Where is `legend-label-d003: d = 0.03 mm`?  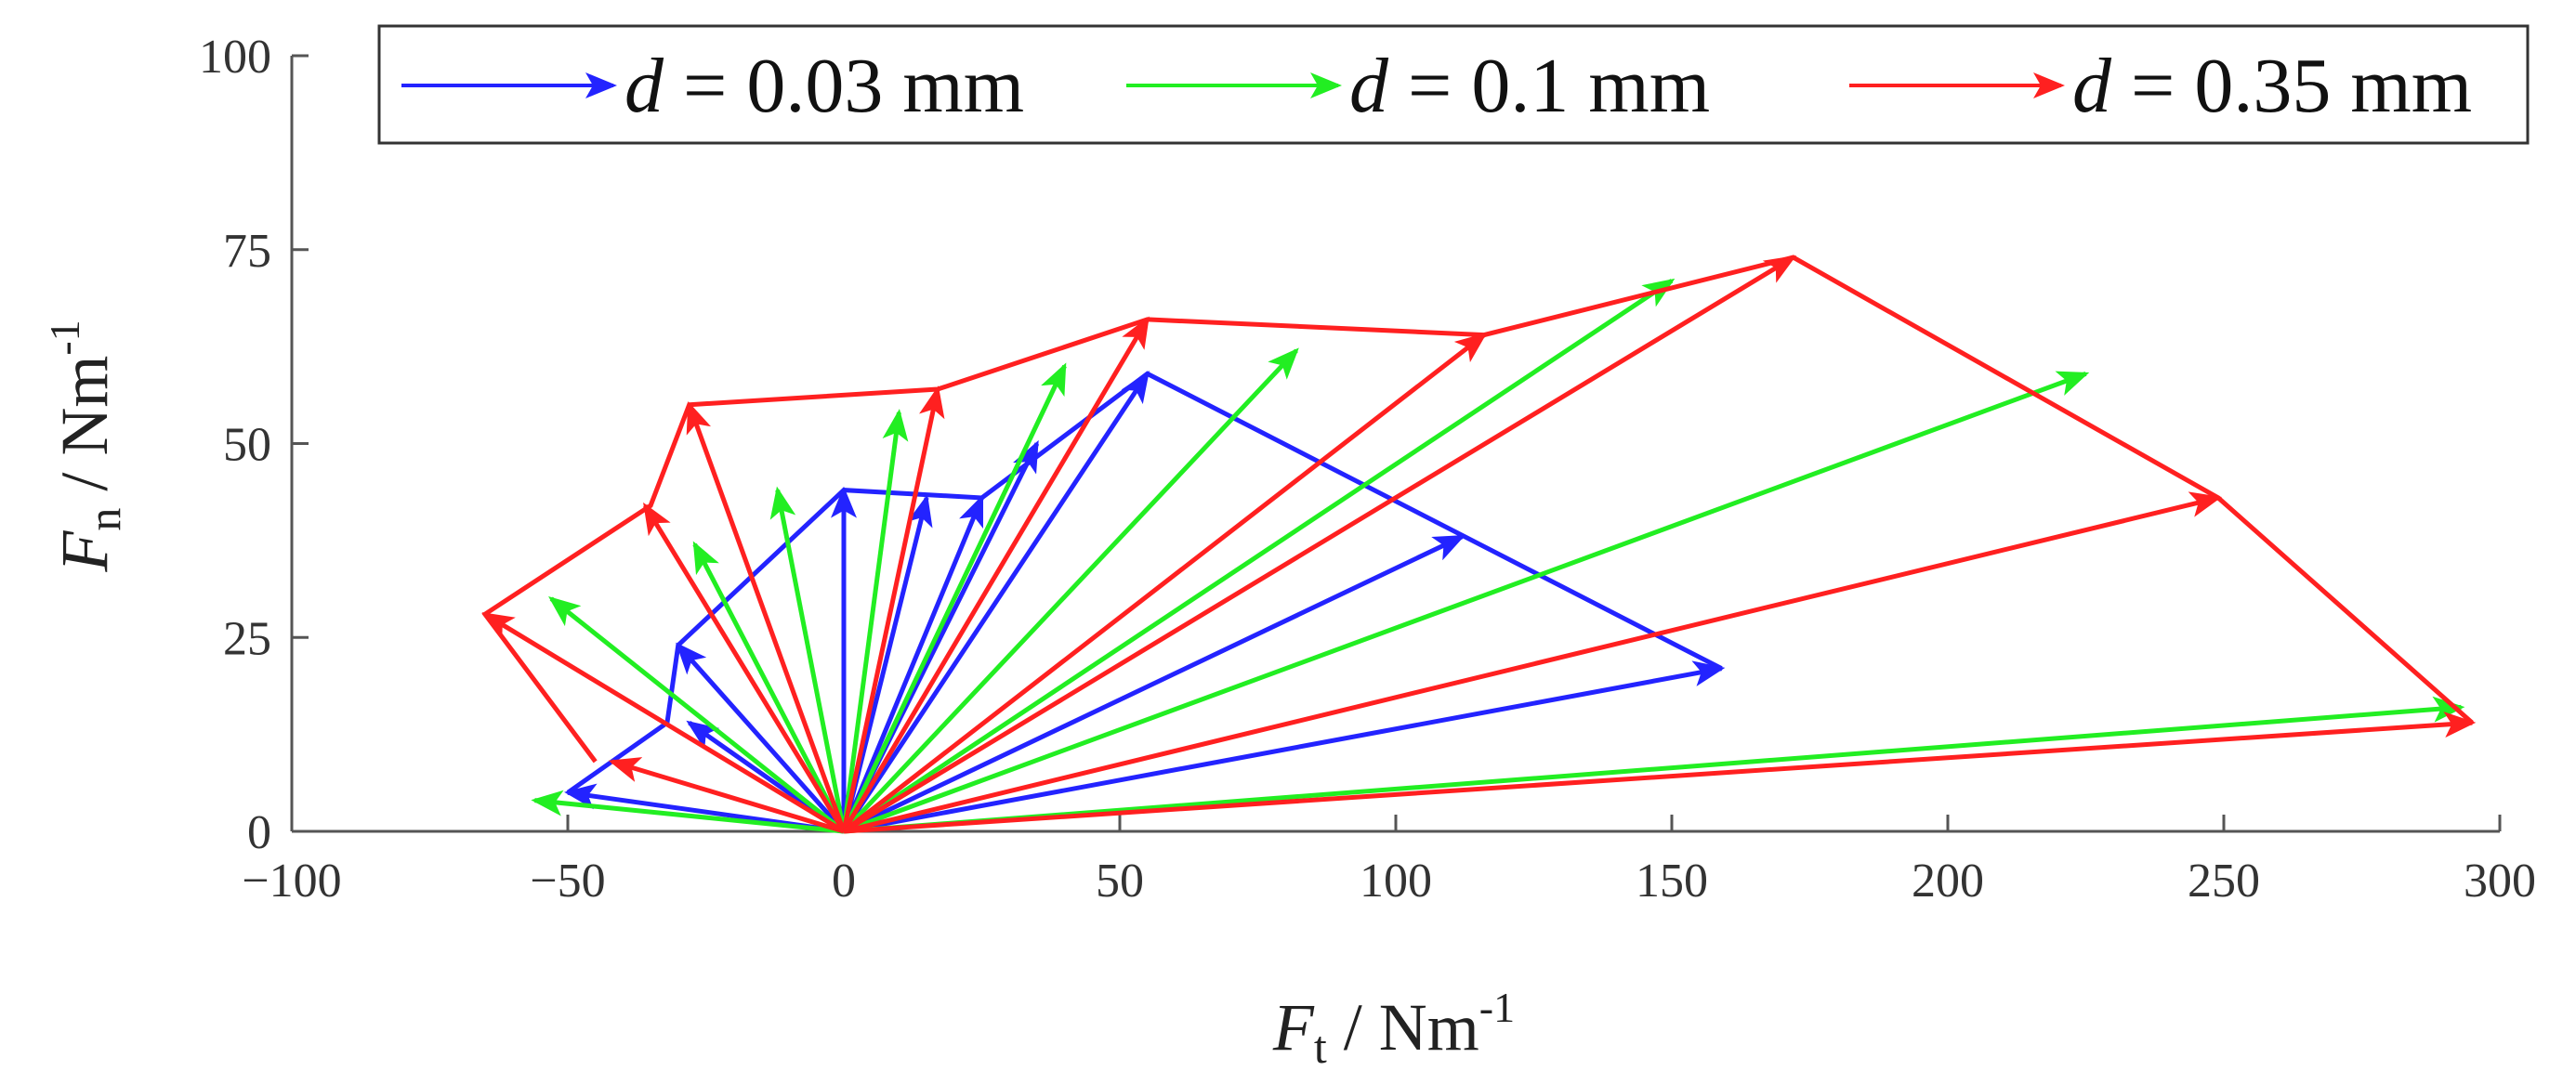 legend-label-d003: d = 0.03 mm is located at coordinates (824, 86).